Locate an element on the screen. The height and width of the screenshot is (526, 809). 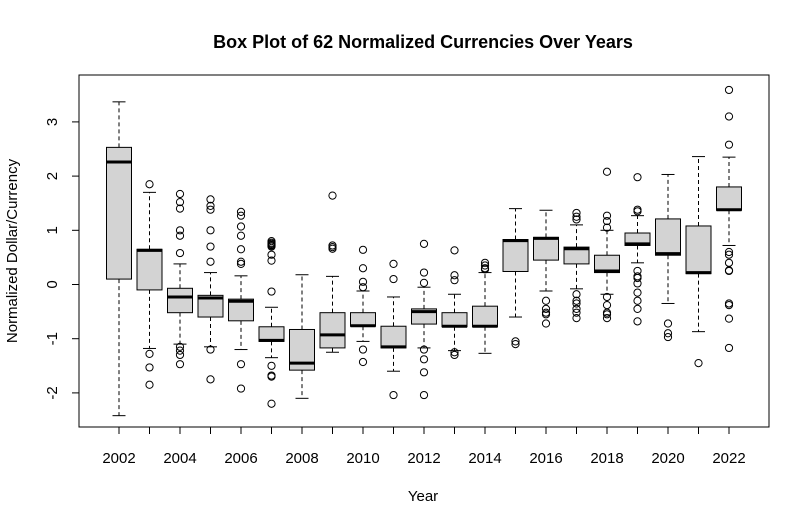
box-2019 is located at coordinates (637, 249).